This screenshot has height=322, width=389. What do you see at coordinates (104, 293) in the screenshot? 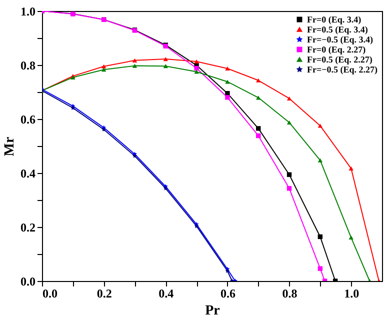
I see `x-tick-label: 0.2` at bounding box center [104, 293].